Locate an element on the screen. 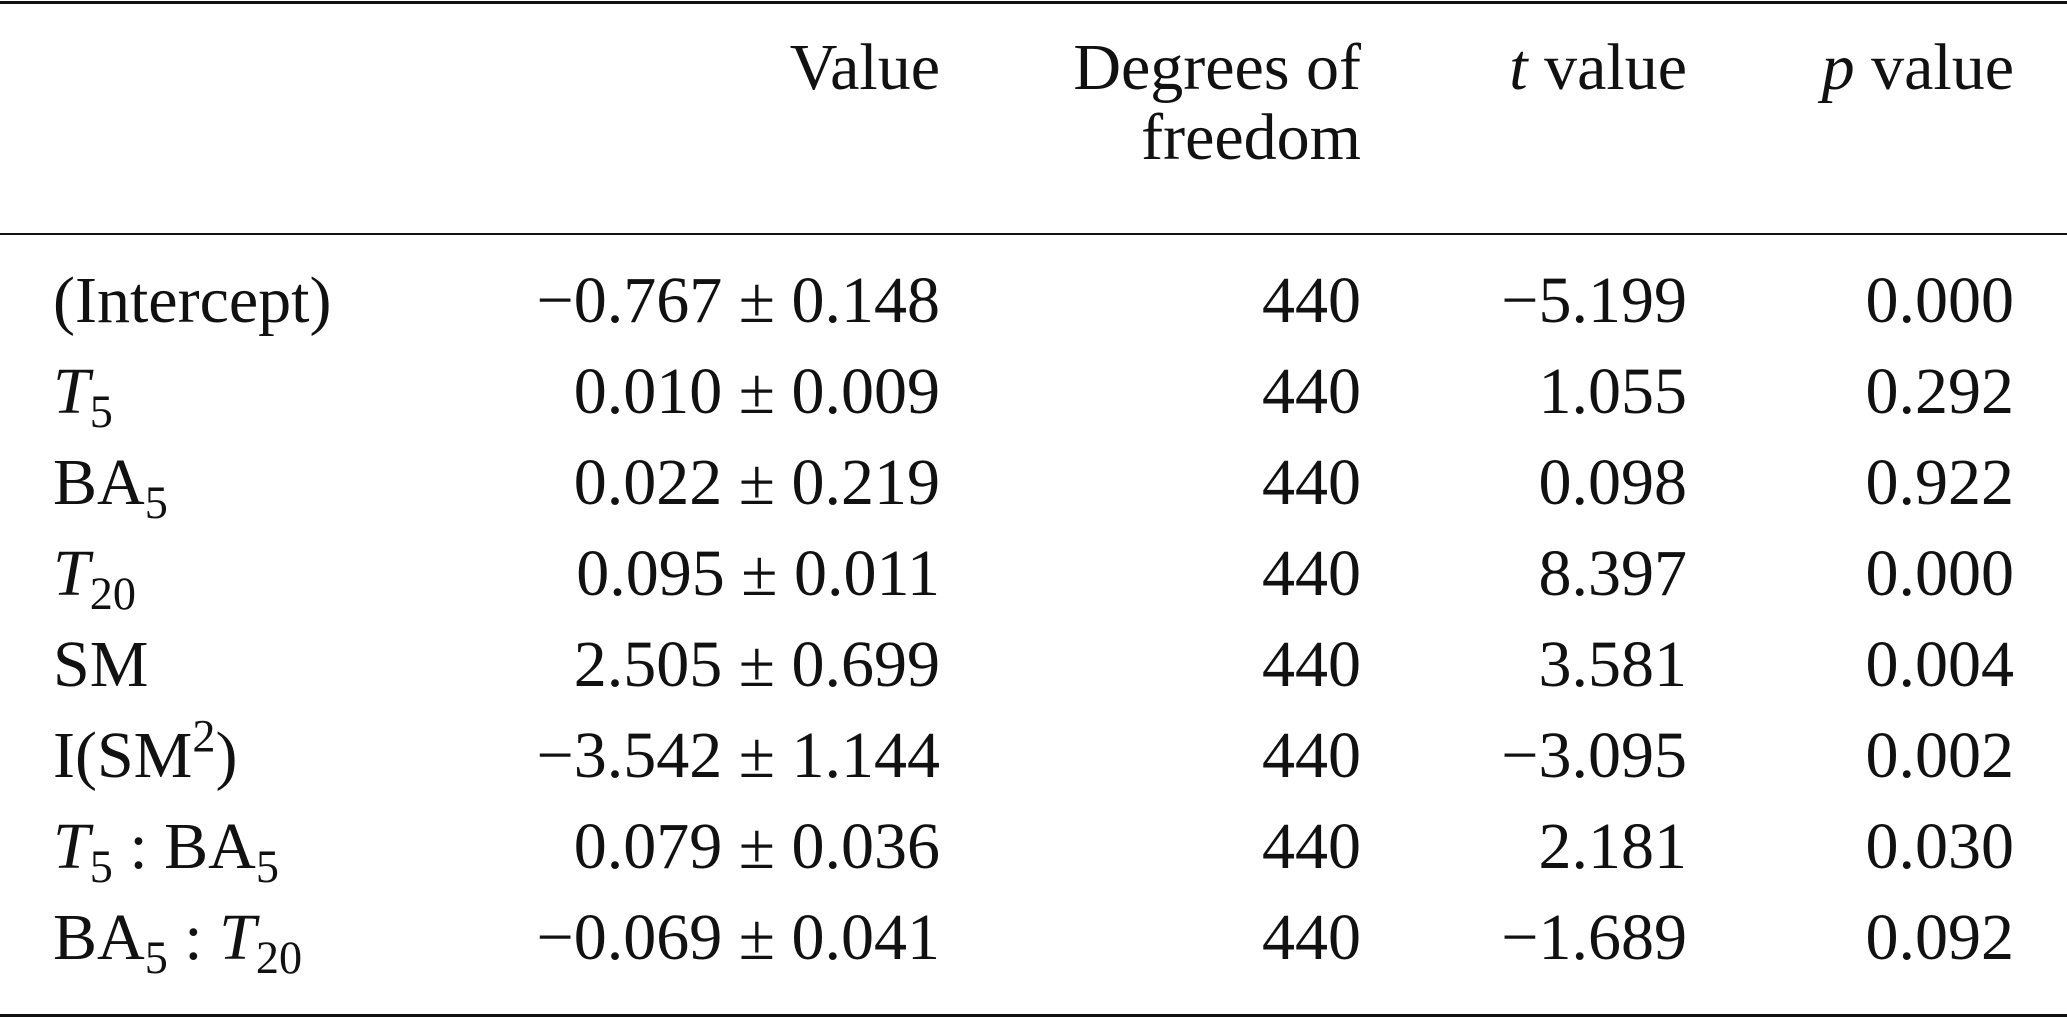  cell: 0.022 ± 0.219 is located at coordinates (756, 482).